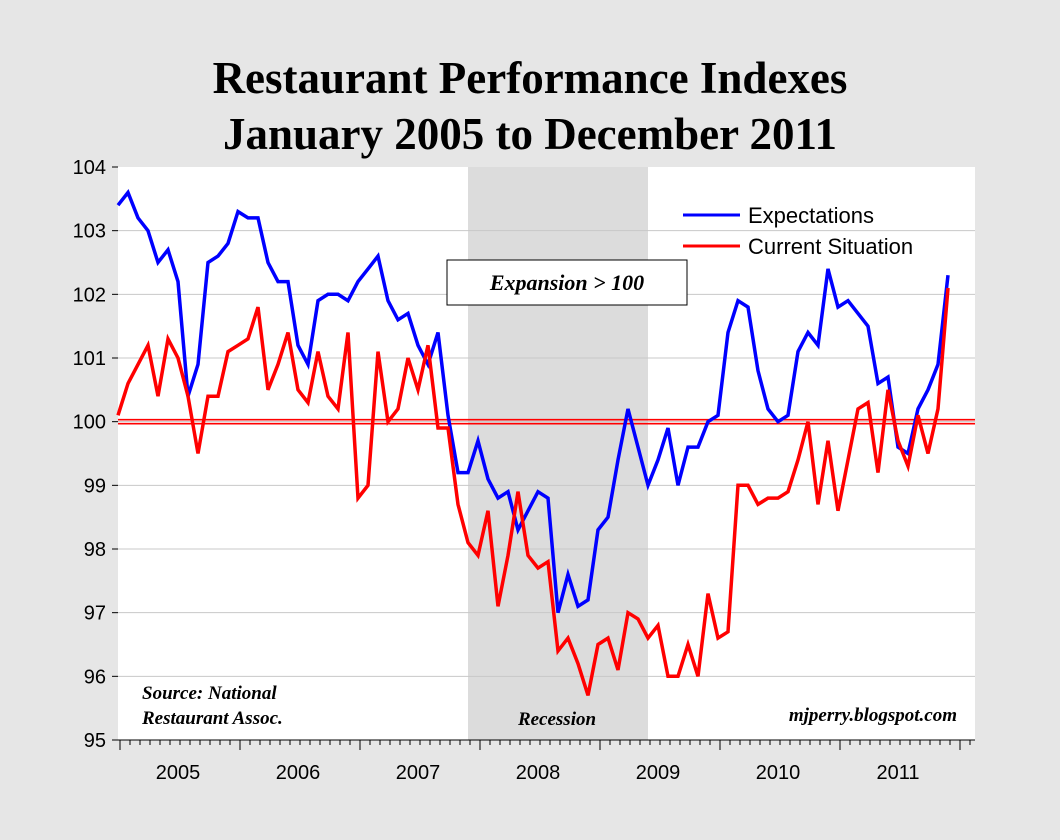 The image size is (1060, 840). I want to click on y-tick-label: 95, so click(95, 741).